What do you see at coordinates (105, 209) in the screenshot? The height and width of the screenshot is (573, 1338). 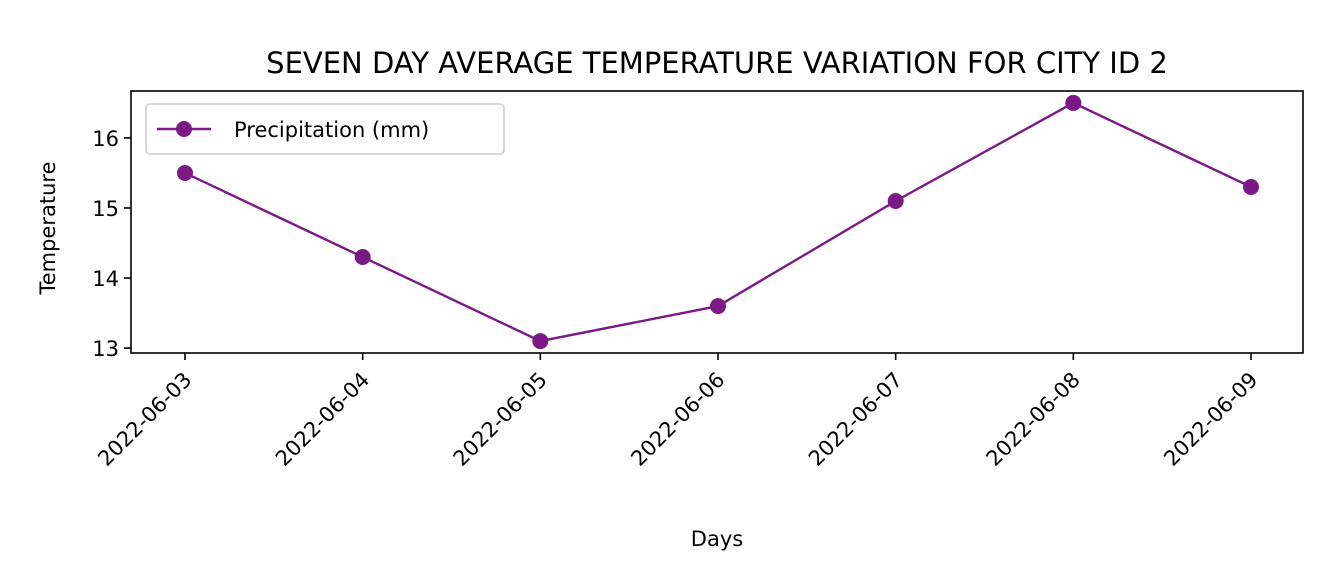 I see `y-tick-label: 15` at bounding box center [105, 209].